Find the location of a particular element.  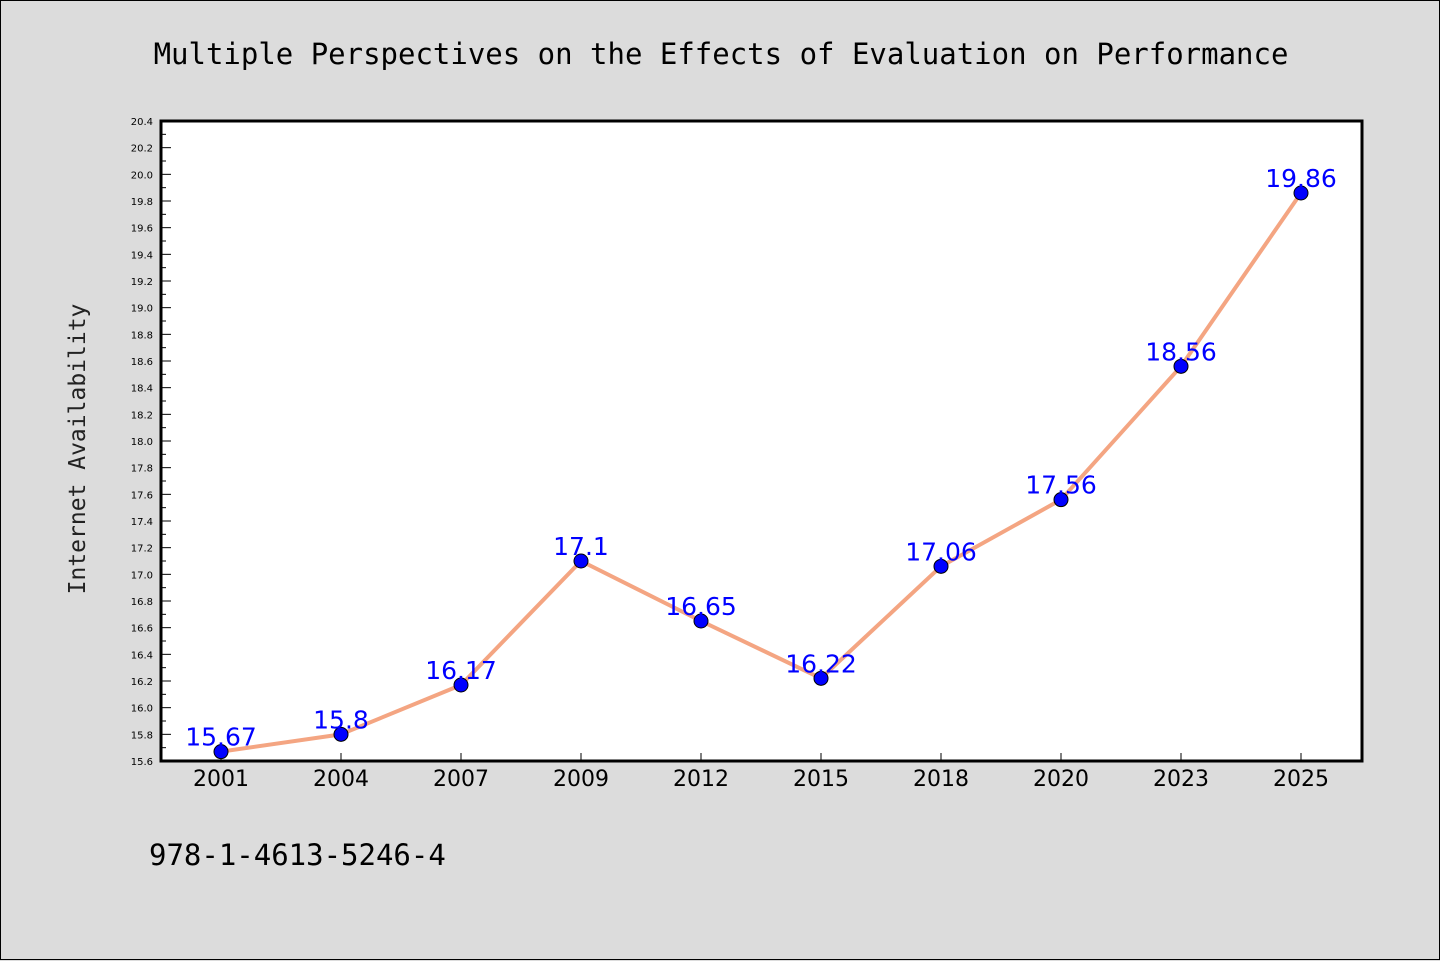

y-tick-label: 15.8 is located at coordinates (142, 735).